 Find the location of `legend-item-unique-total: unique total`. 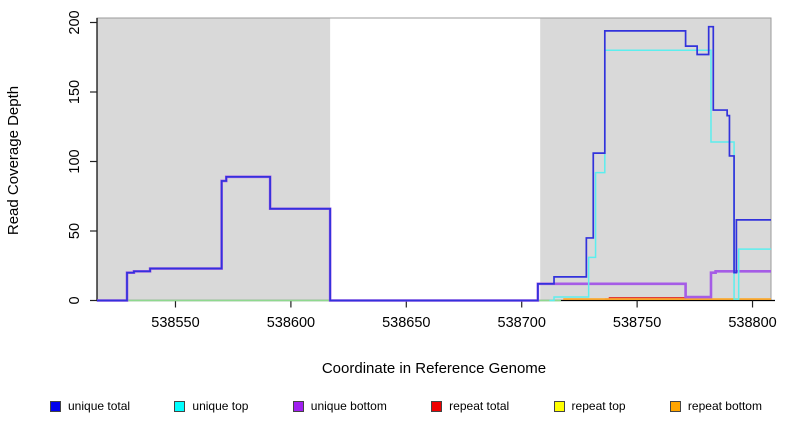

legend-item-unique-total: unique total is located at coordinates (90, 406).